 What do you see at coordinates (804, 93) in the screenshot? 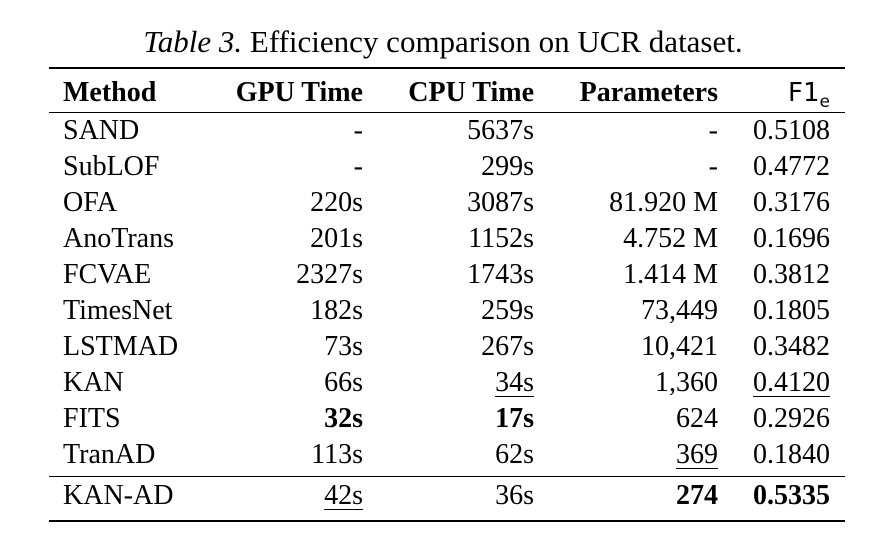
I see `header-f1-label: F1` at bounding box center [804, 93].